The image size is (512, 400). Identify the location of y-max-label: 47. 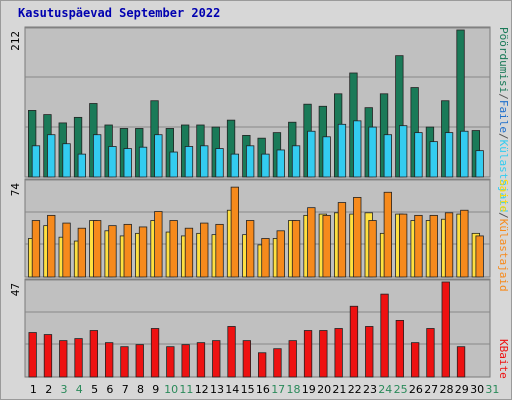
(15, 289).